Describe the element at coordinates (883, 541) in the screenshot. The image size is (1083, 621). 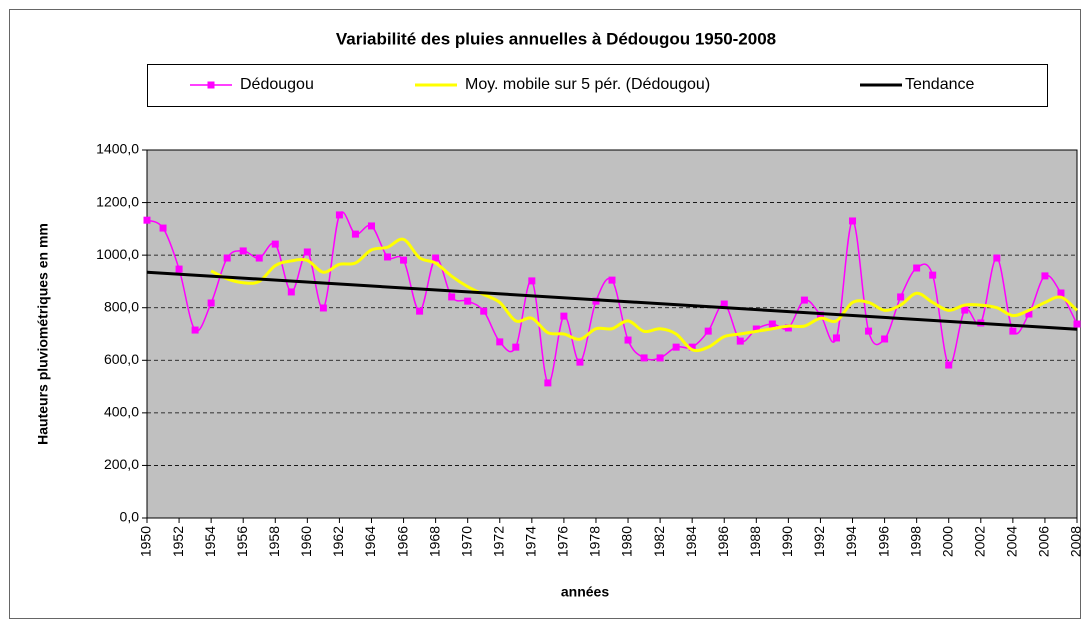
I see `x-tick-label: 1996` at that location.